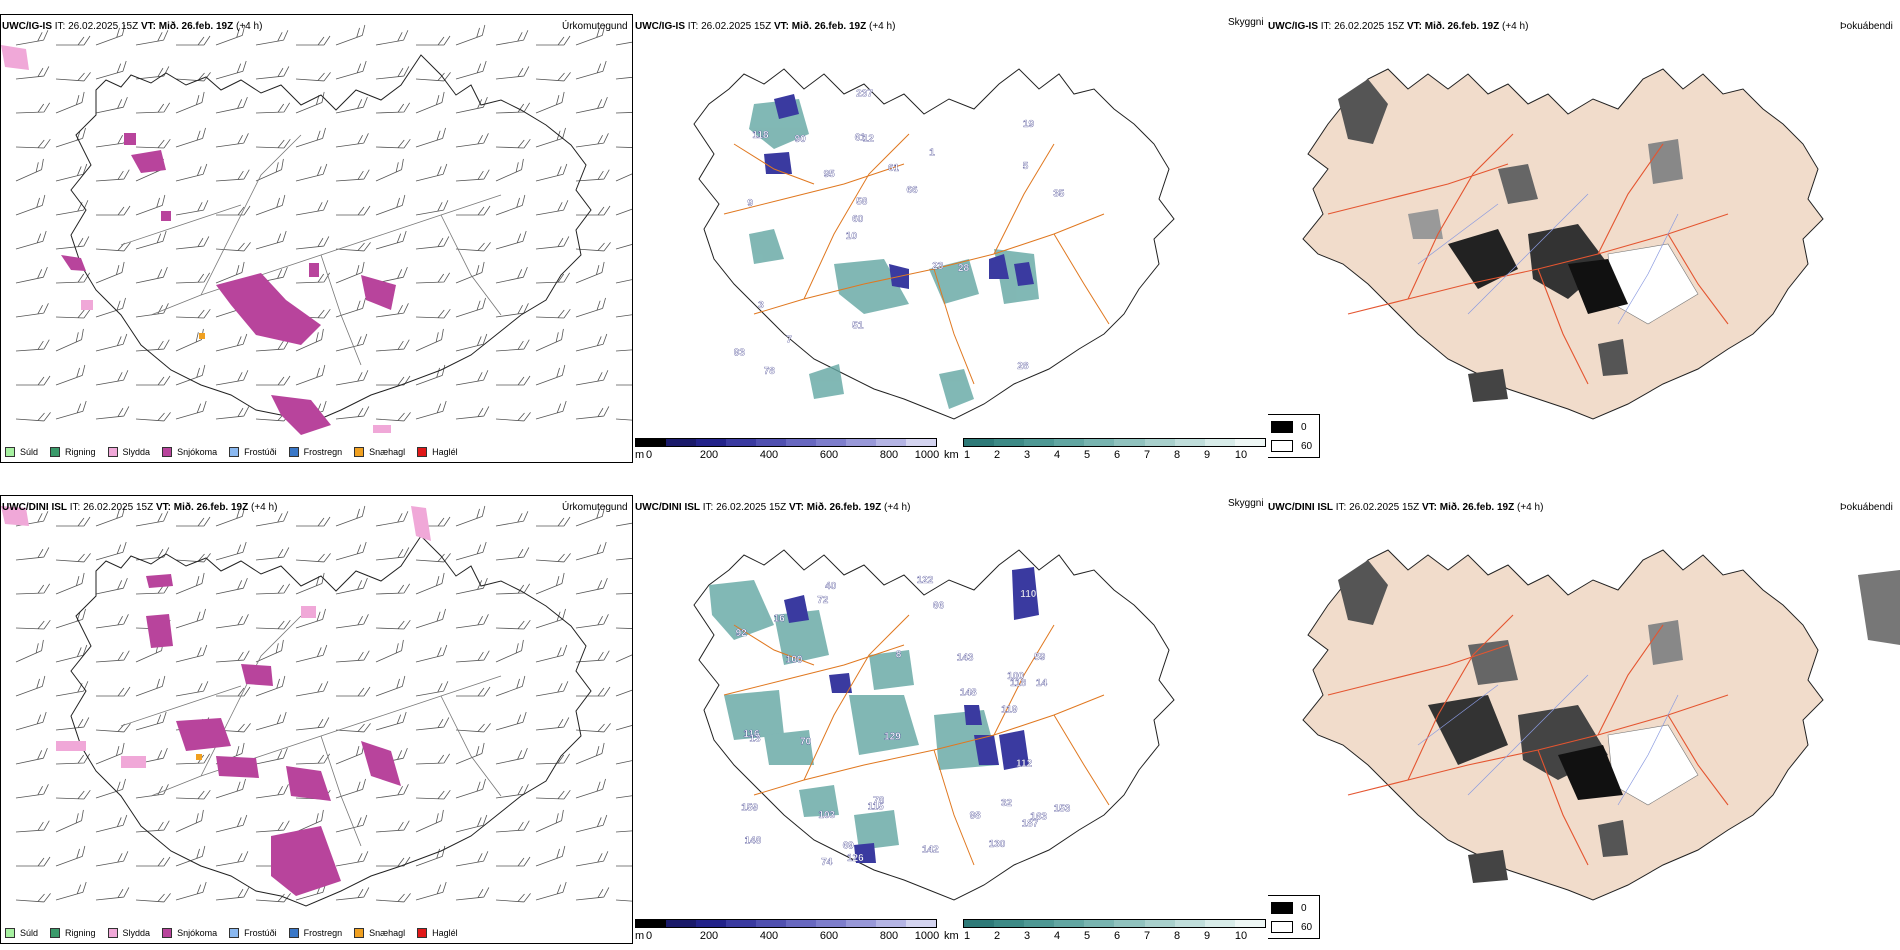 This screenshot has height=950, width=1900. Describe the element at coordinates (709, 936) in the screenshot. I see `tick-label: 200` at that location.